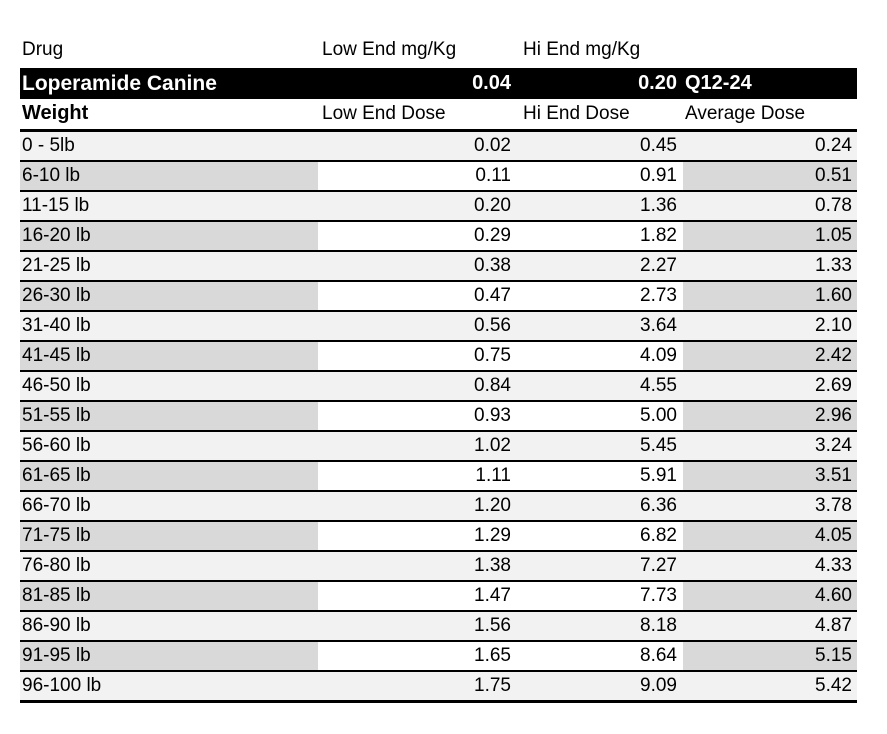  Describe the element at coordinates (597, 176) in the screenshot. I see `hi-end-dose-cell: 0.91` at that location.